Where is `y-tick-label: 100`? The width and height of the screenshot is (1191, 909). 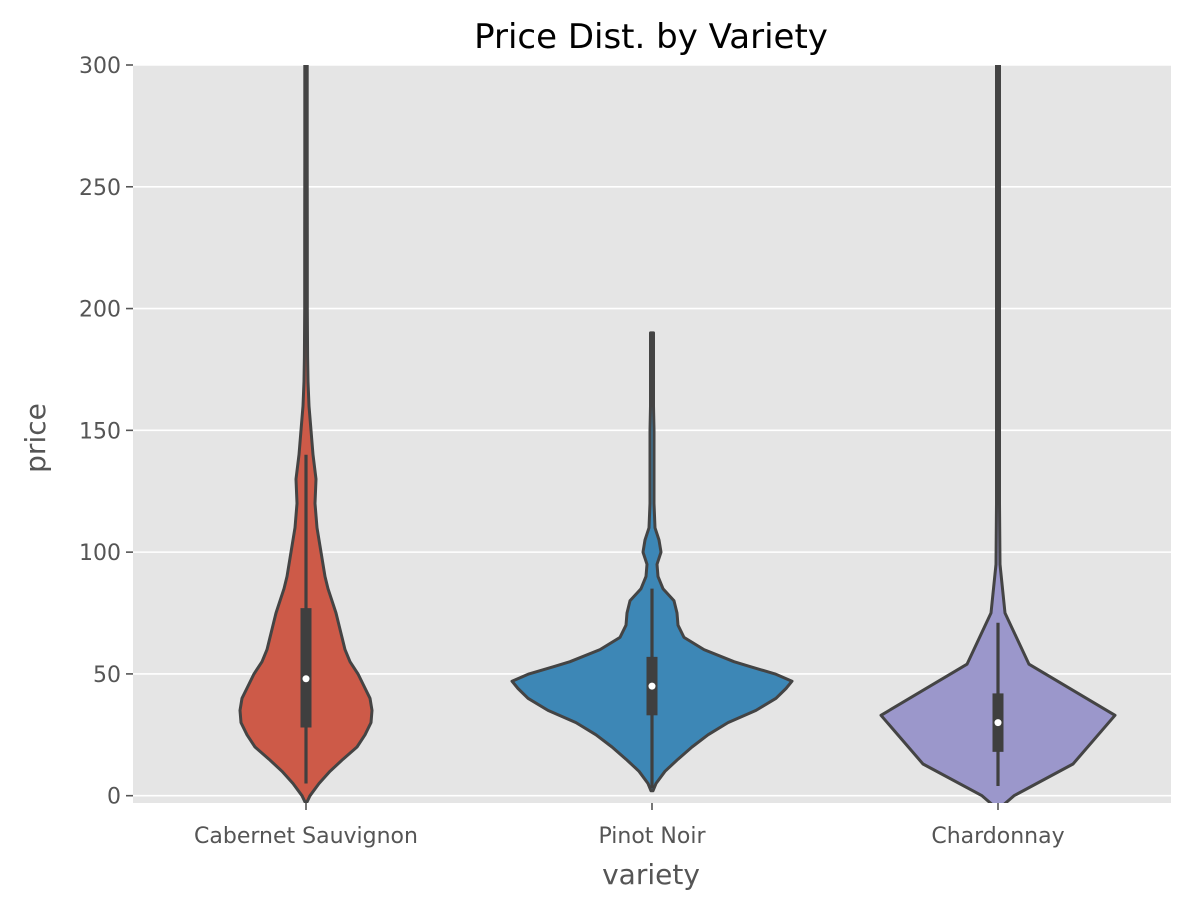 y-tick-label: 100 is located at coordinates (100, 553).